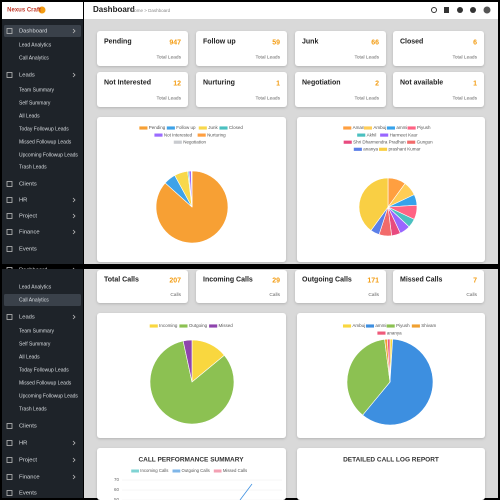 The image size is (500, 500). Describe the element at coordinates (168, 325) in the screenshot. I see `legend-label: Incoming` at that location.